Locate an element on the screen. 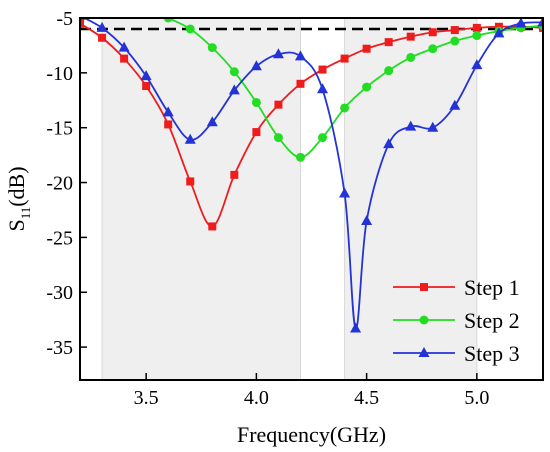 The width and height of the screenshot is (550, 452). y-tick-label-3: -15 is located at coordinates (59, 129).